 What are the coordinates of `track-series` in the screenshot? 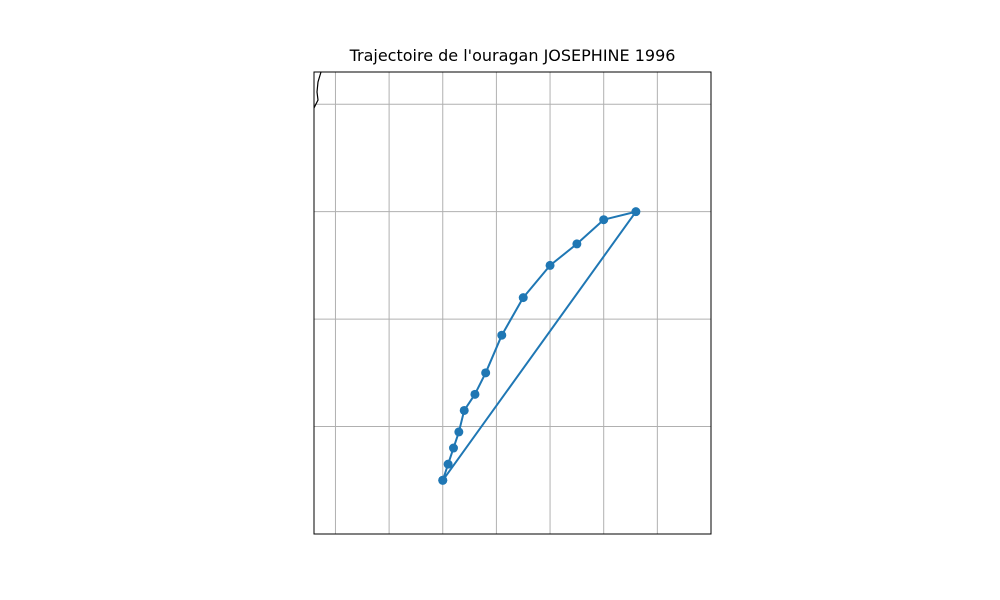 It's located at (539, 346).